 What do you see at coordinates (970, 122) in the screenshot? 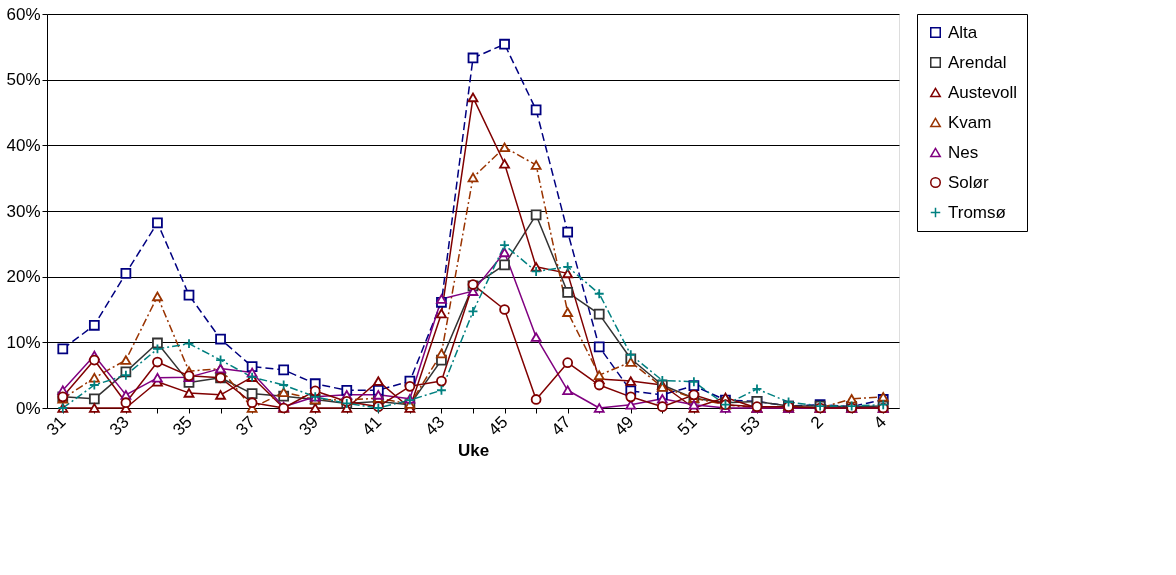
I see `legend-label: Kvam` at bounding box center [970, 122].